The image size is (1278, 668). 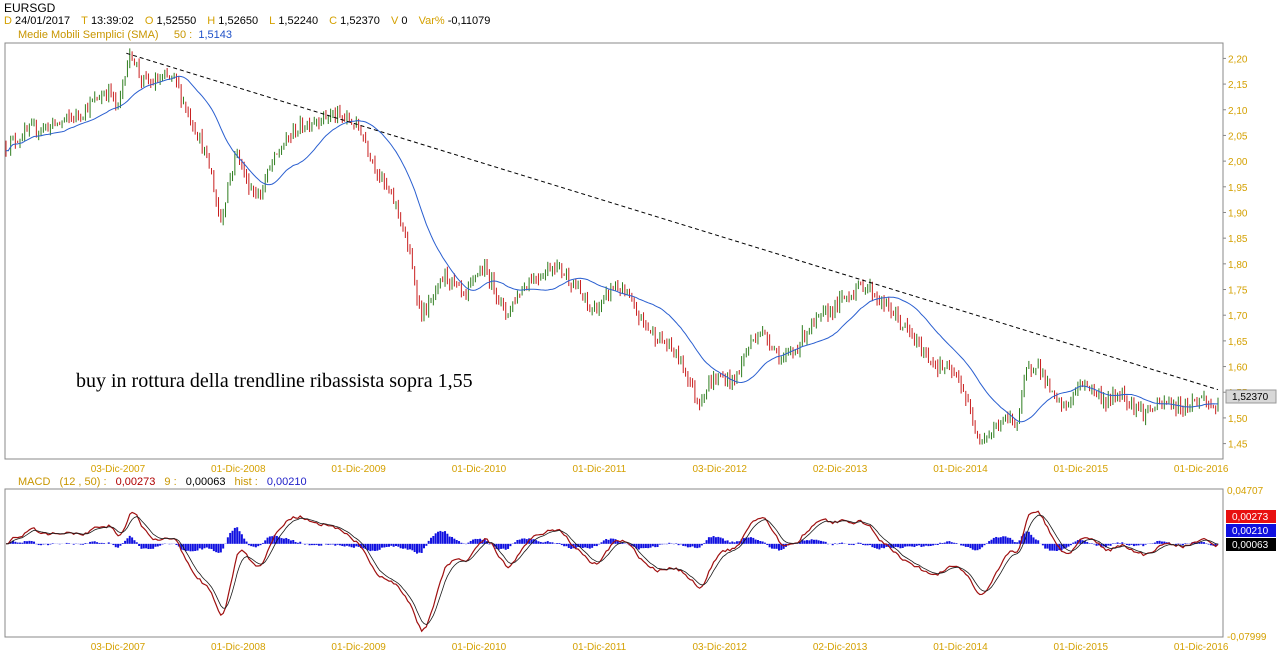 I want to click on y-tick-label: 1,60, so click(x=1238, y=368).